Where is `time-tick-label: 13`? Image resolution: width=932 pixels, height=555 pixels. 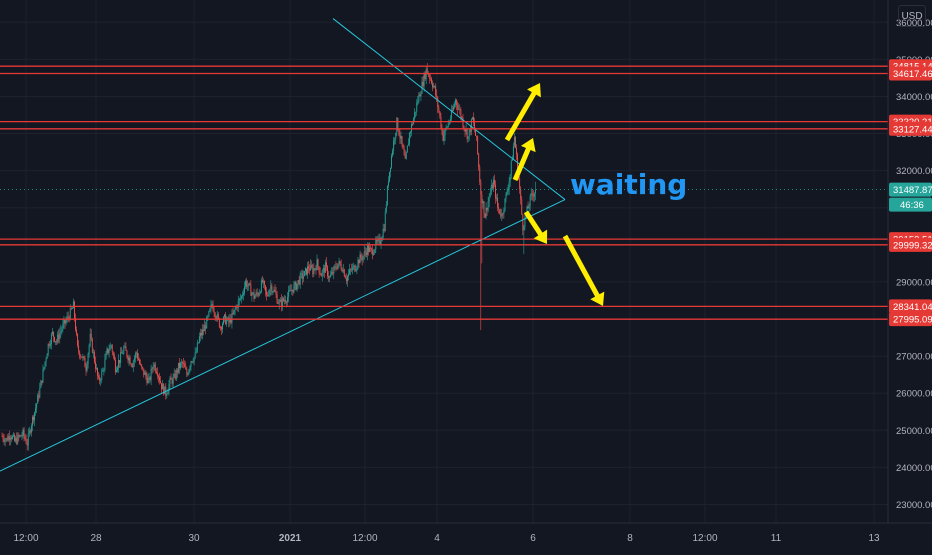
time-tick-label: 13 is located at coordinates (874, 538).